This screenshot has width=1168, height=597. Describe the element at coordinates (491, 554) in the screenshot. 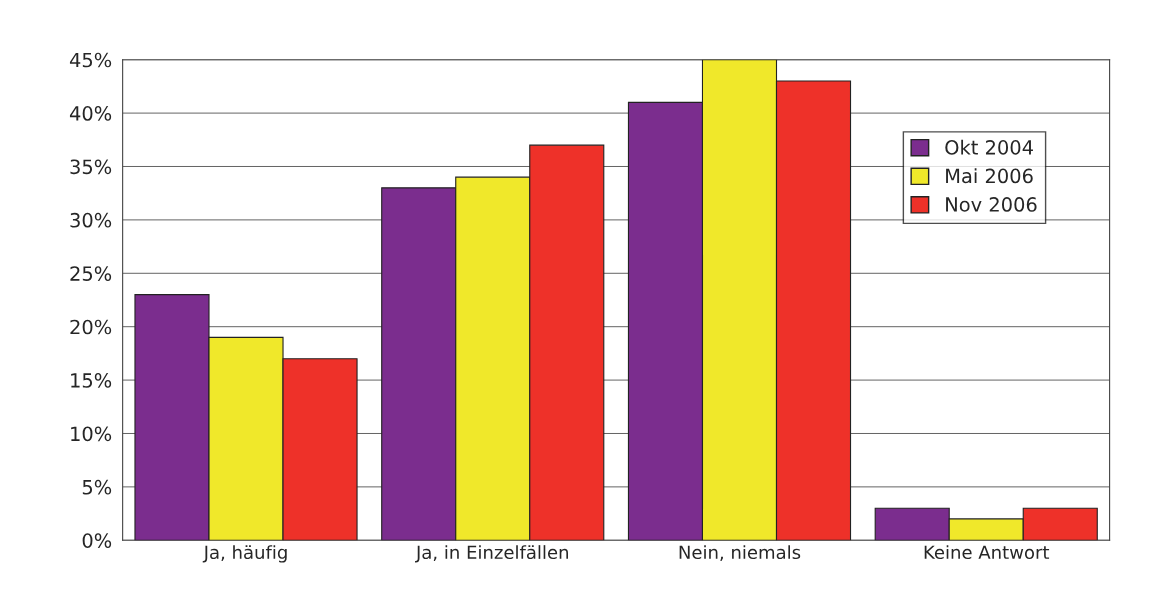

I see `x-tick-label: Ja, in Einzelfällen` at that location.